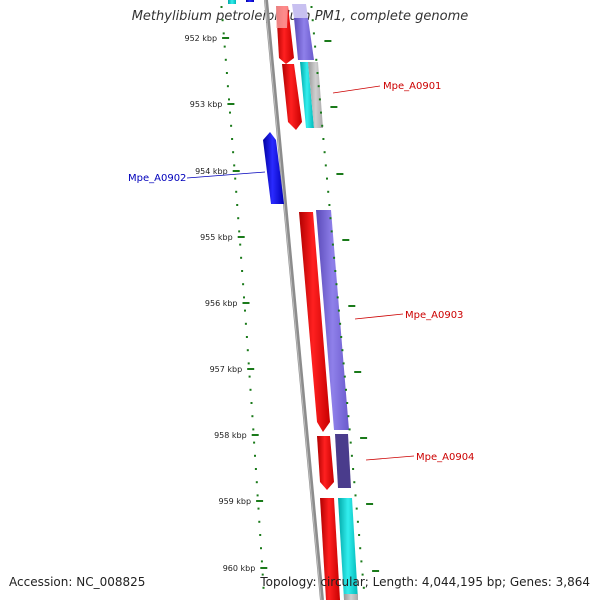  I want to click on ruler-kbp-label: 955 kbp, so click(216, 237).